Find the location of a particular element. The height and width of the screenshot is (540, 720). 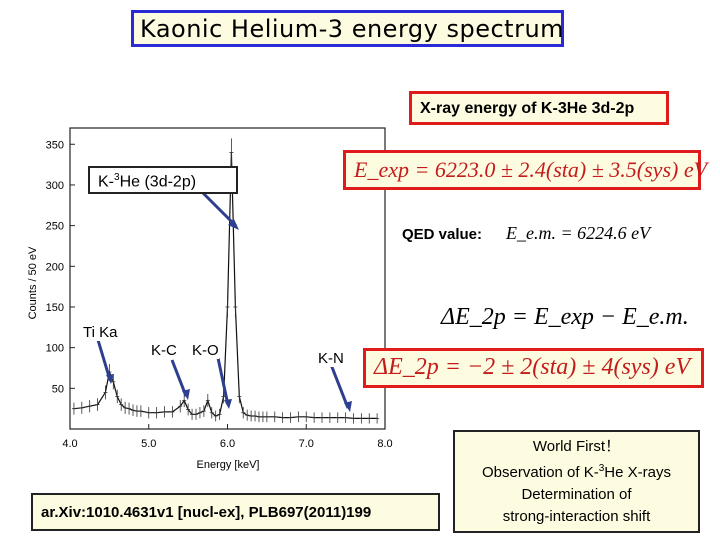

delta-value-box: ΔE_2p = −2 ± 2(sta) ± 4(sys) eV is located at coordinates (533, 368).